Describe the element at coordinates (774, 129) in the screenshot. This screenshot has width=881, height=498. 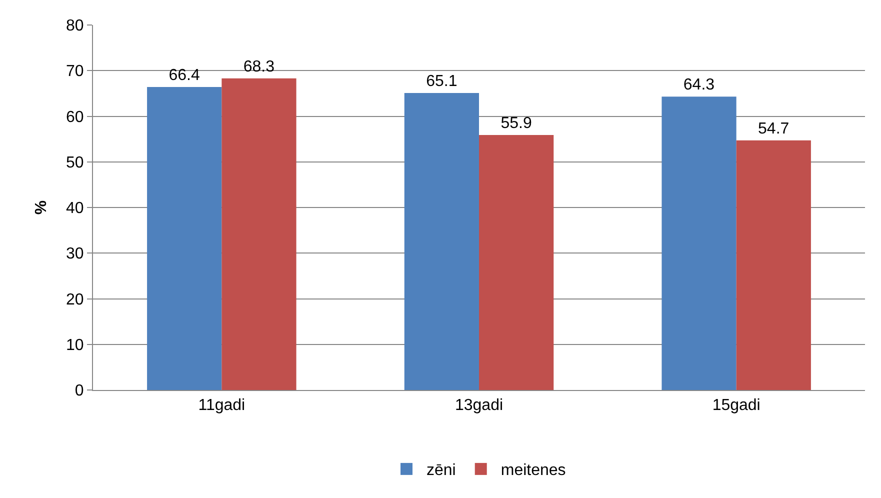
I see `data-label: 54.7` at that location.